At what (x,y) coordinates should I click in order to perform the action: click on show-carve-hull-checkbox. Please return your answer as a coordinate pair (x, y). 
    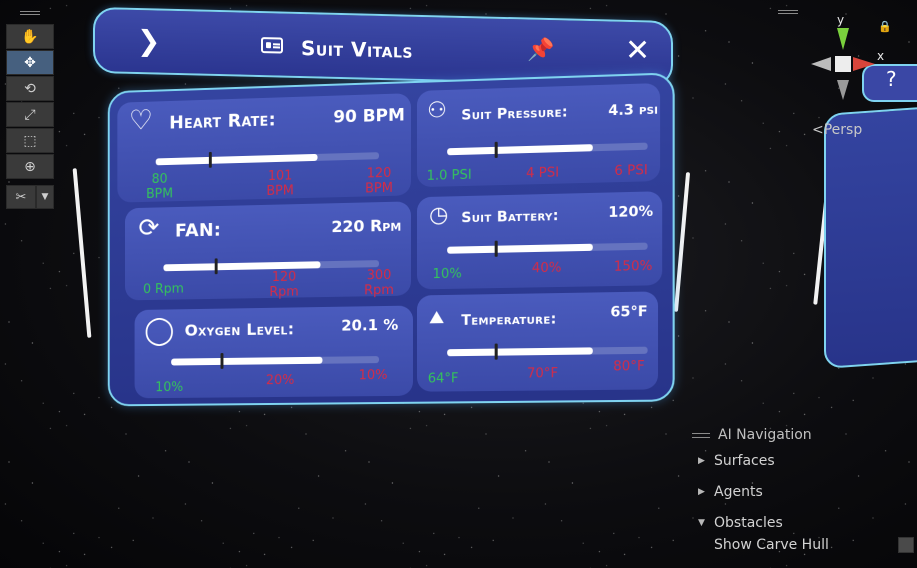
    Looking at the image, I should click on (906, 545).